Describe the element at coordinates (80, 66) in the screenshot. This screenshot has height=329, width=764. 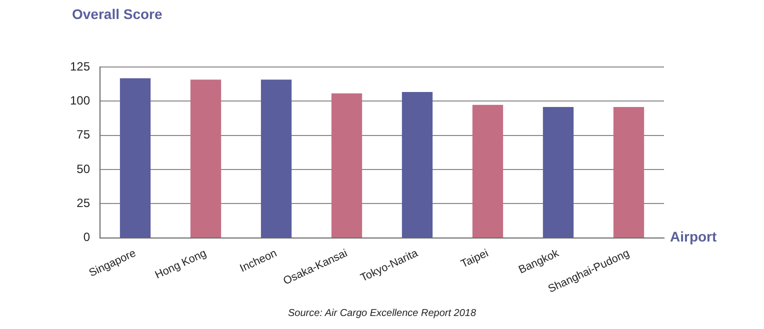
I see `y-tick-label: 125` at that location.